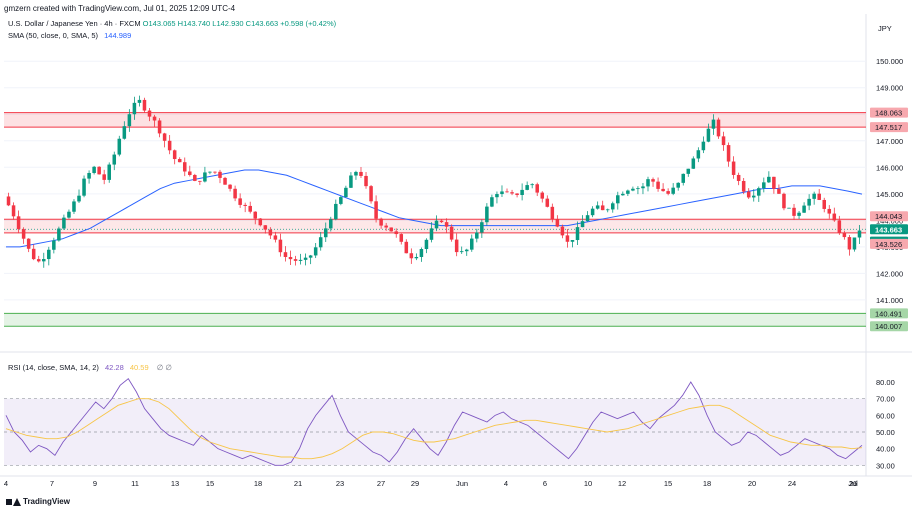 This screenshot has width=912, height=513. I want to click on brand-label: TradingView, so click(46, 501).